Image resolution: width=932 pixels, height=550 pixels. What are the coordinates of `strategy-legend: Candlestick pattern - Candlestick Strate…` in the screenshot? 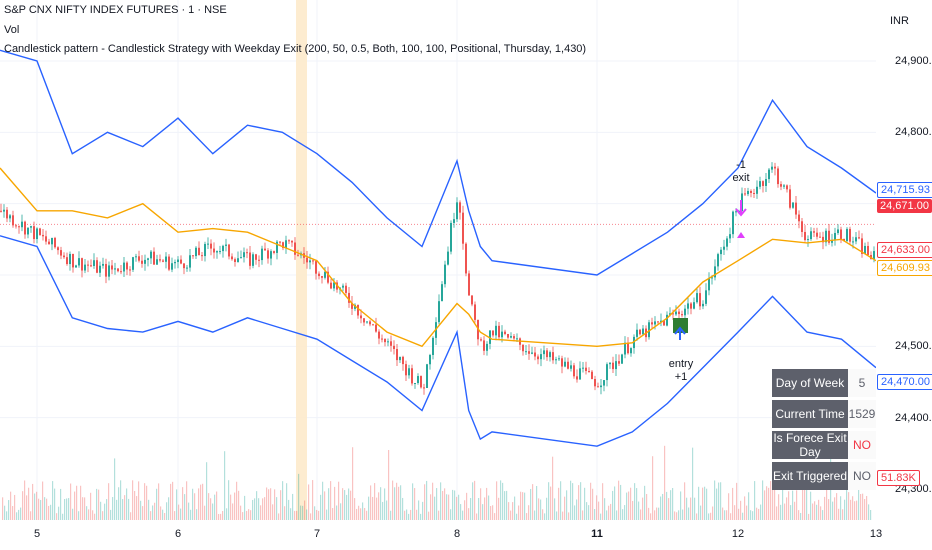 It's located at (295, 49).